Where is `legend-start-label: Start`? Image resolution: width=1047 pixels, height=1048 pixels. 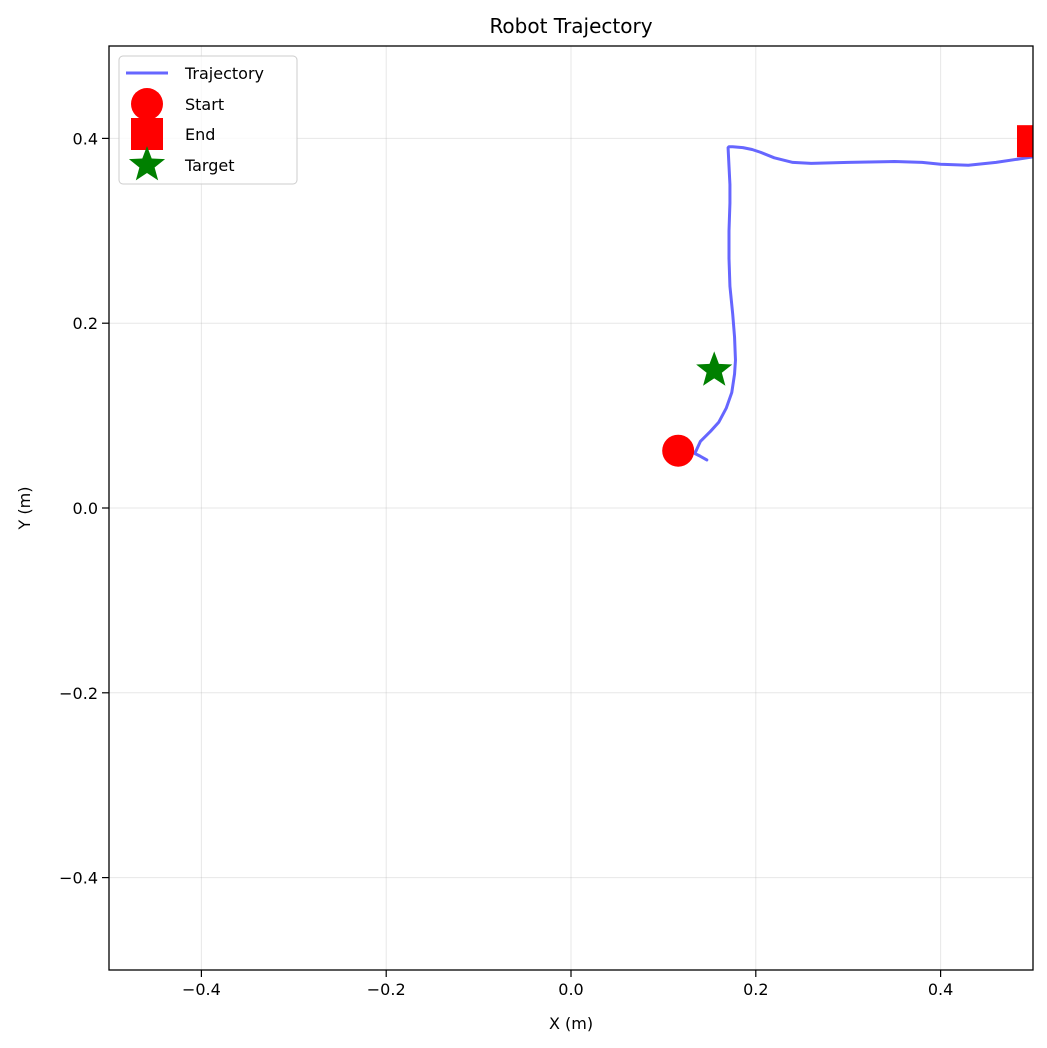
legend-start-label: Start is located at coordinates (204, 104).